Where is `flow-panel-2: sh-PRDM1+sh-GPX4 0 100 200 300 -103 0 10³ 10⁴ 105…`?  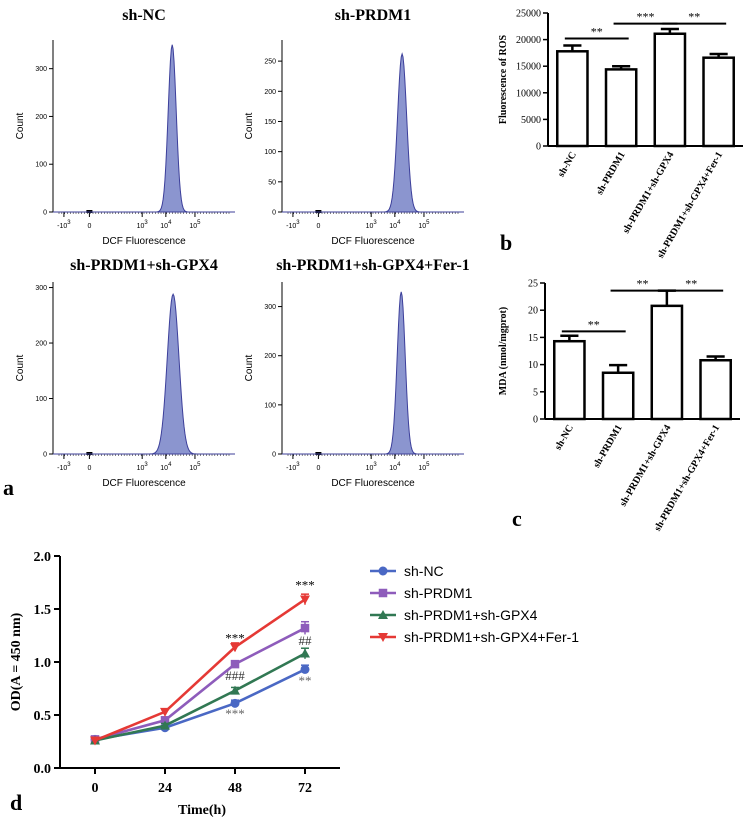
flow-panel-2: sh-PRDM1+sh-GPX4 0 100 200 300 -103 0 10³ 10⁴ 105… is located at coordinates (125, 373).